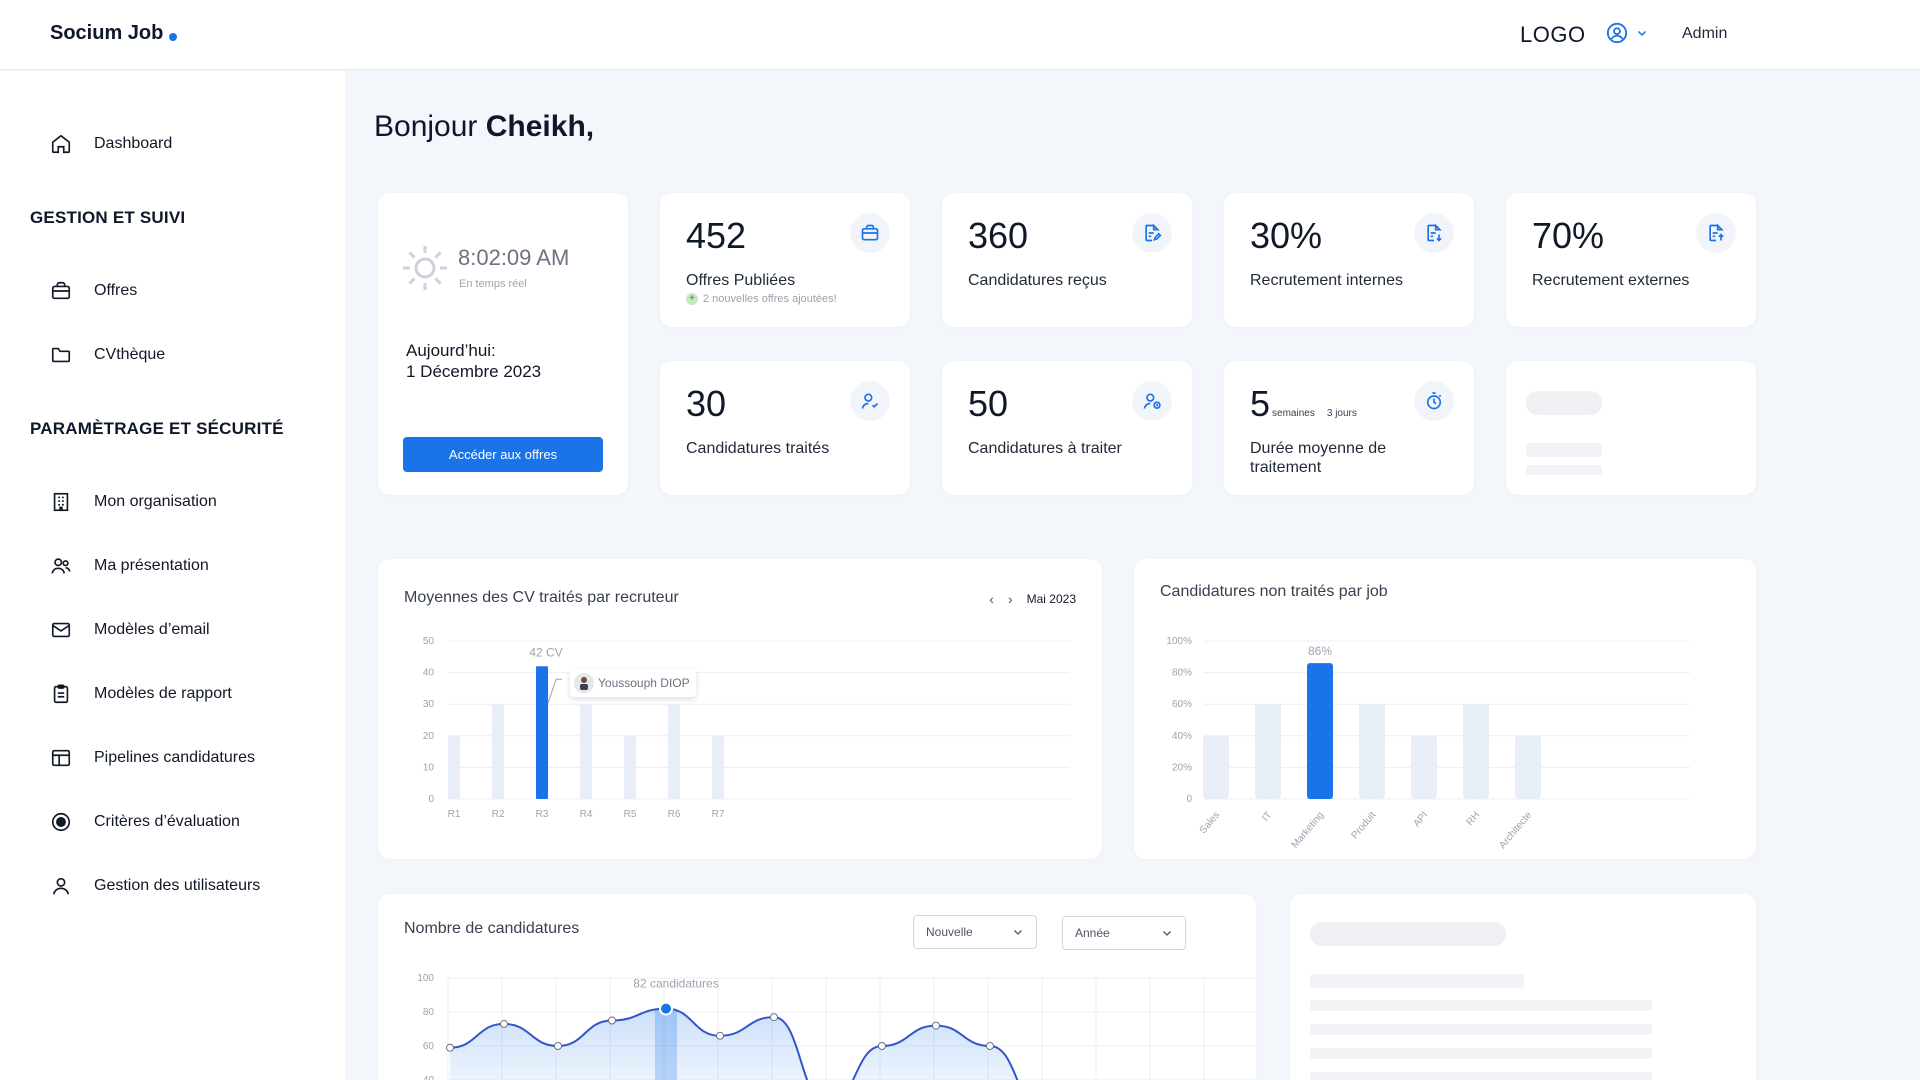 Image resolution: width=1920 pixels, height=1080 pixels. I want to click on chevron-left-icon: ‹, so click(991, 599).